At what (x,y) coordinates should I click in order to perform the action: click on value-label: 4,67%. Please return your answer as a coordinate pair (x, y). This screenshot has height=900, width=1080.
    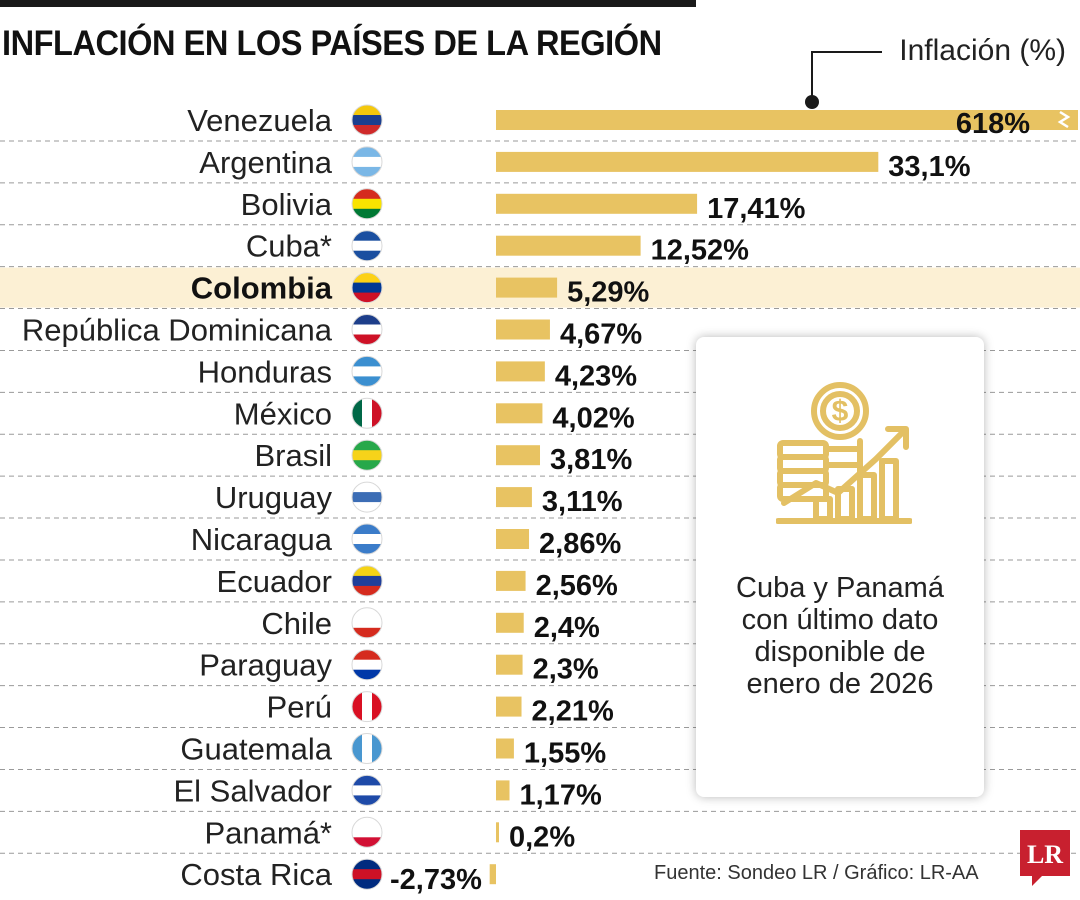
    Looking at the image, I should click on (601, 335).